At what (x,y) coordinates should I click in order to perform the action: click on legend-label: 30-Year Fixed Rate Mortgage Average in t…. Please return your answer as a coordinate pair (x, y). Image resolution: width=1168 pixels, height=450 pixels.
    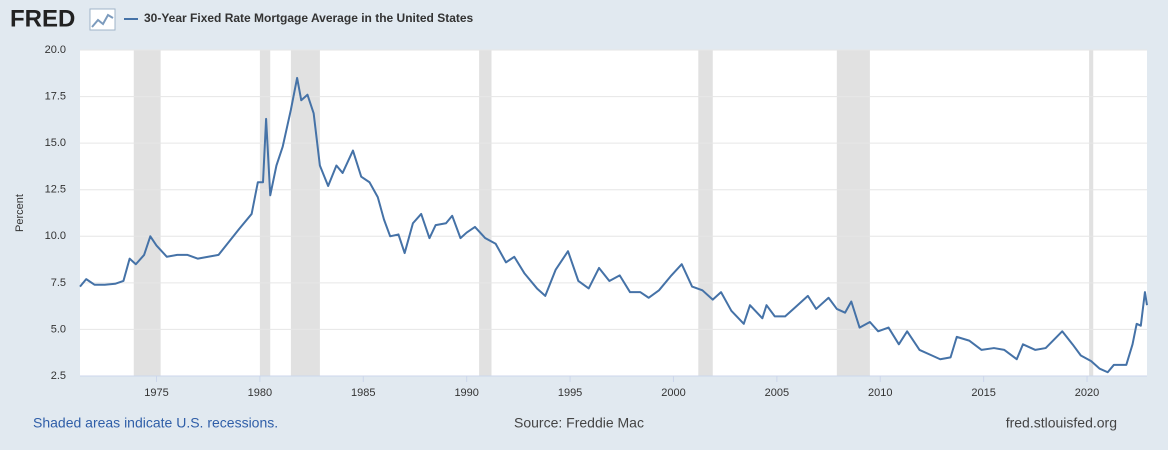
    Looking at the image, I should click on (309, 18).